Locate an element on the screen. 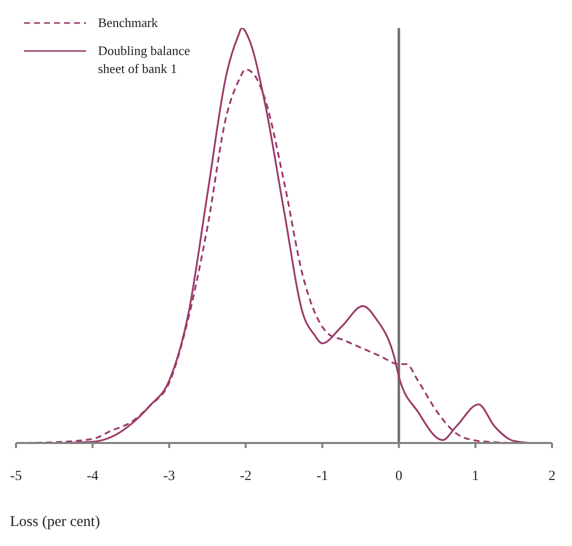 This screenshot has height=546, width=572. legend-label: Doubling balance sheet of bank 1 is located at coordinates (145, 60).